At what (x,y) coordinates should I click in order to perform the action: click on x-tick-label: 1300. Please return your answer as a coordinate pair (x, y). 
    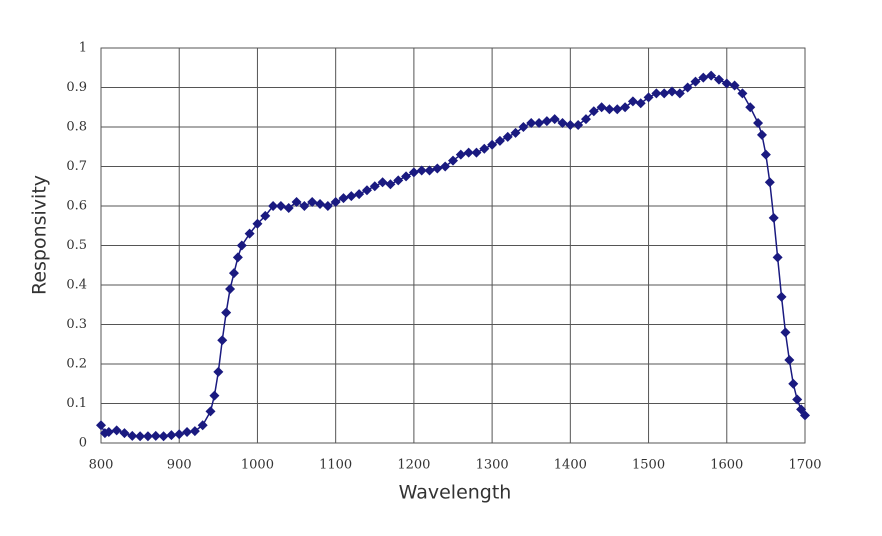
    Looking at the image, I should click on (492, 465).